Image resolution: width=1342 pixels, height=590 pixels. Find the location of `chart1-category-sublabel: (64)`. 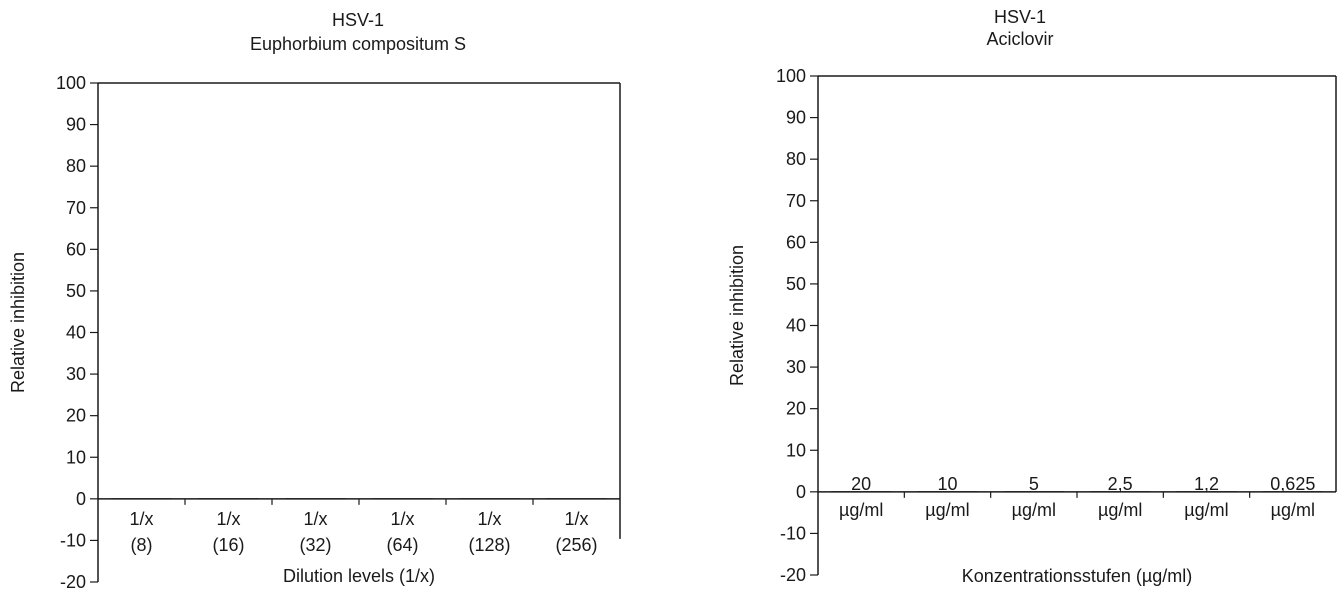

chart1-category-sublabel: (64) is located at coordinates (402, 545).